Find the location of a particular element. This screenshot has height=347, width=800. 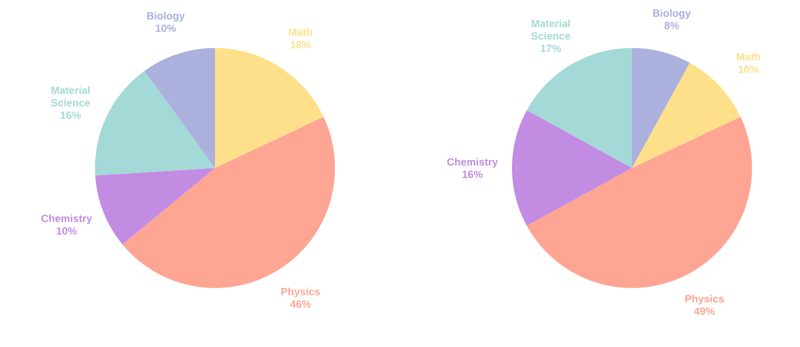

data-label: 46% is located at coordinates (300, 304).